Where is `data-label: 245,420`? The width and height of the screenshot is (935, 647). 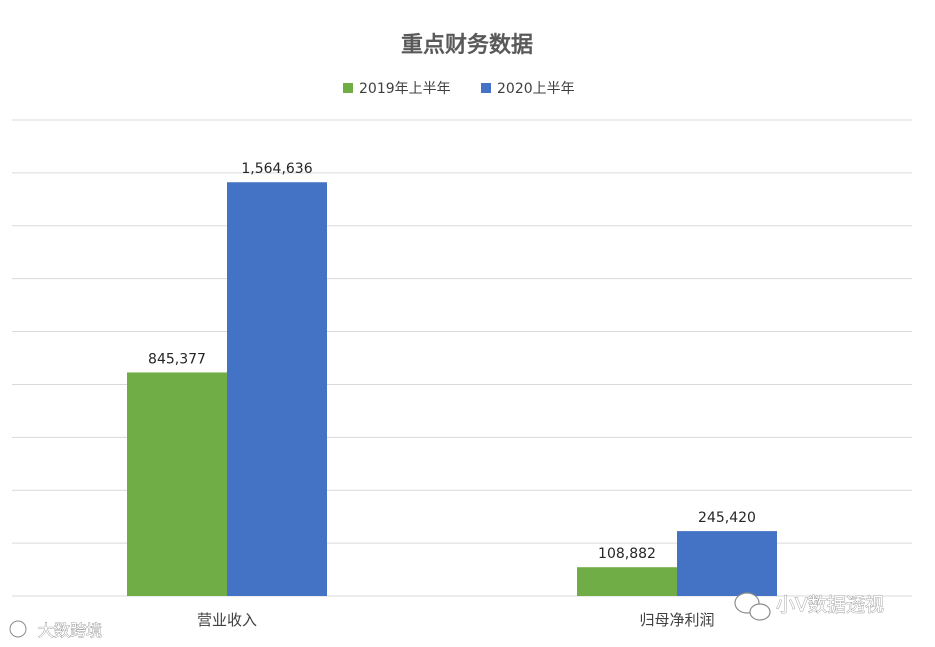 data-label: 245,420 is located at coordinates (727, 518).